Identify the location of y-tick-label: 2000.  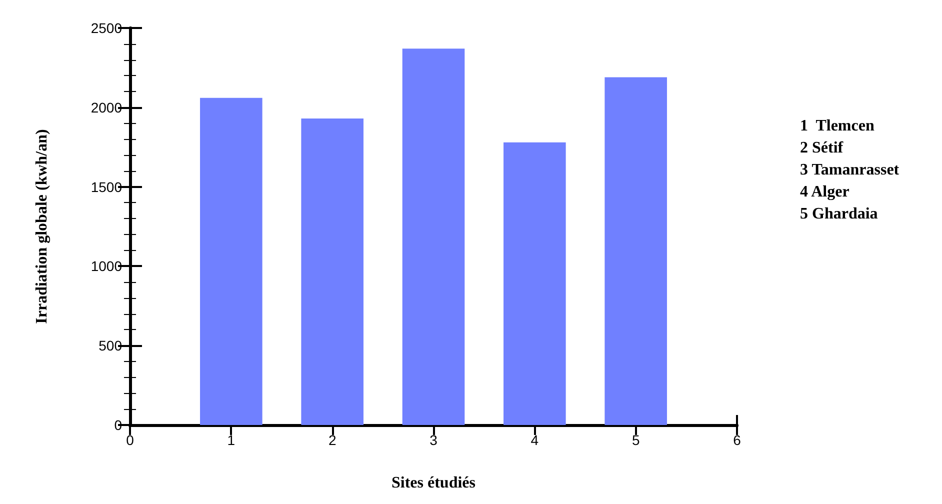
(106, 107).